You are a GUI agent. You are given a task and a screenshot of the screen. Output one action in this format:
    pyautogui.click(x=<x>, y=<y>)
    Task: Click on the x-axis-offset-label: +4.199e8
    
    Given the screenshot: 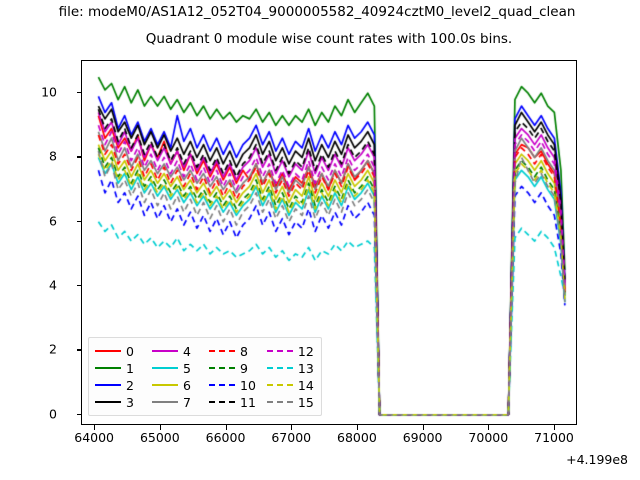 What is the action you would take?
    pyautogui.click(x=597, y=459)
    